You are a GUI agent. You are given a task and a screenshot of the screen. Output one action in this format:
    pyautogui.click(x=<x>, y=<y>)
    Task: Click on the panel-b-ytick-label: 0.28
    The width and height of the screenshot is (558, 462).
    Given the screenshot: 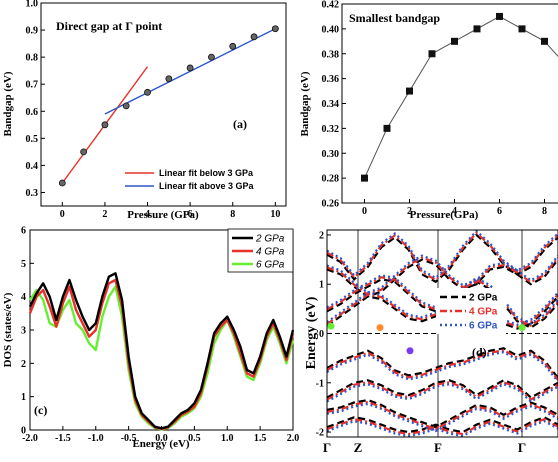 What is the action you would take?
    pyautogui.click(x=331, y=179)
    